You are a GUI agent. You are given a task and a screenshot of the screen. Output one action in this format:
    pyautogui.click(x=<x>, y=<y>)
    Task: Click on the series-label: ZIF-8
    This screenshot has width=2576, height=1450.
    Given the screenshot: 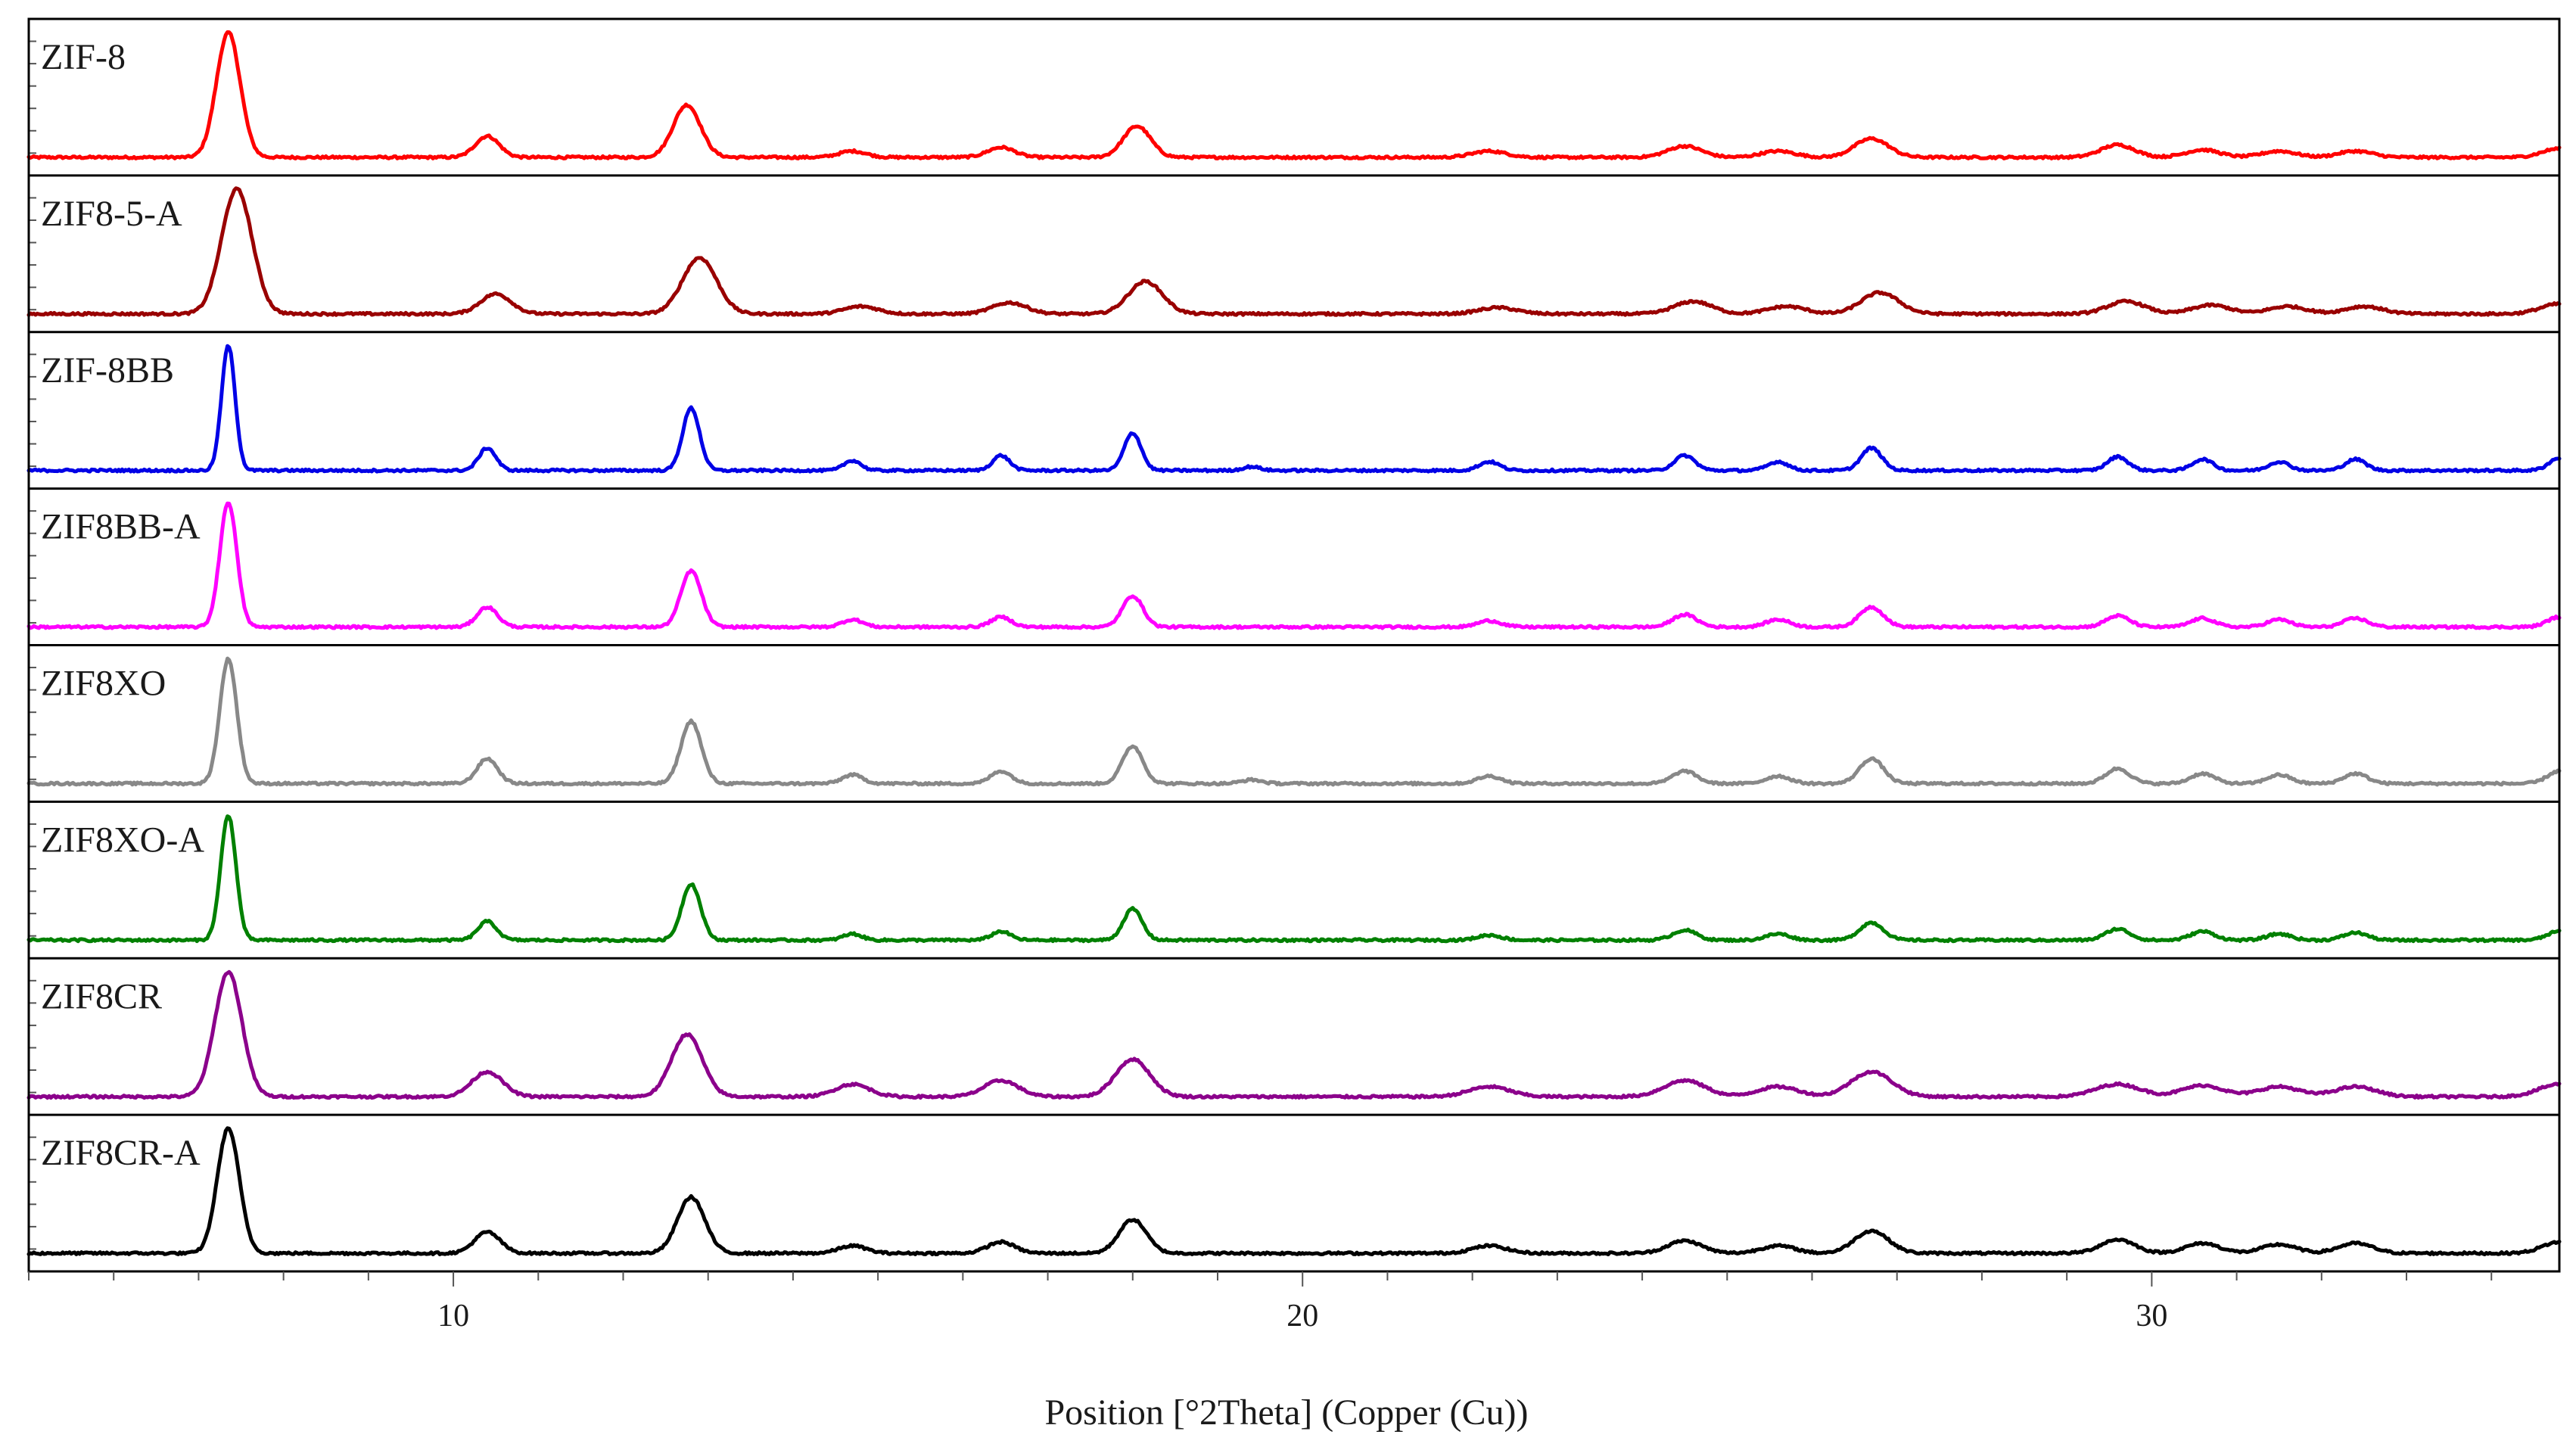 What is the action you would take?
    pyautogui.click(x=83, y=57)
    